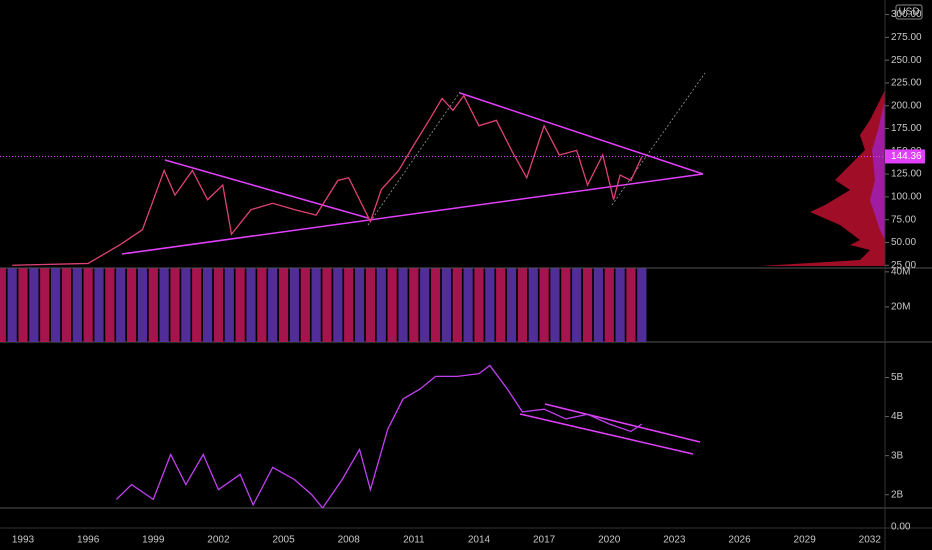 The image size is (932, 550). I want to click on x-tick-label: 1999, so click(153, 540).